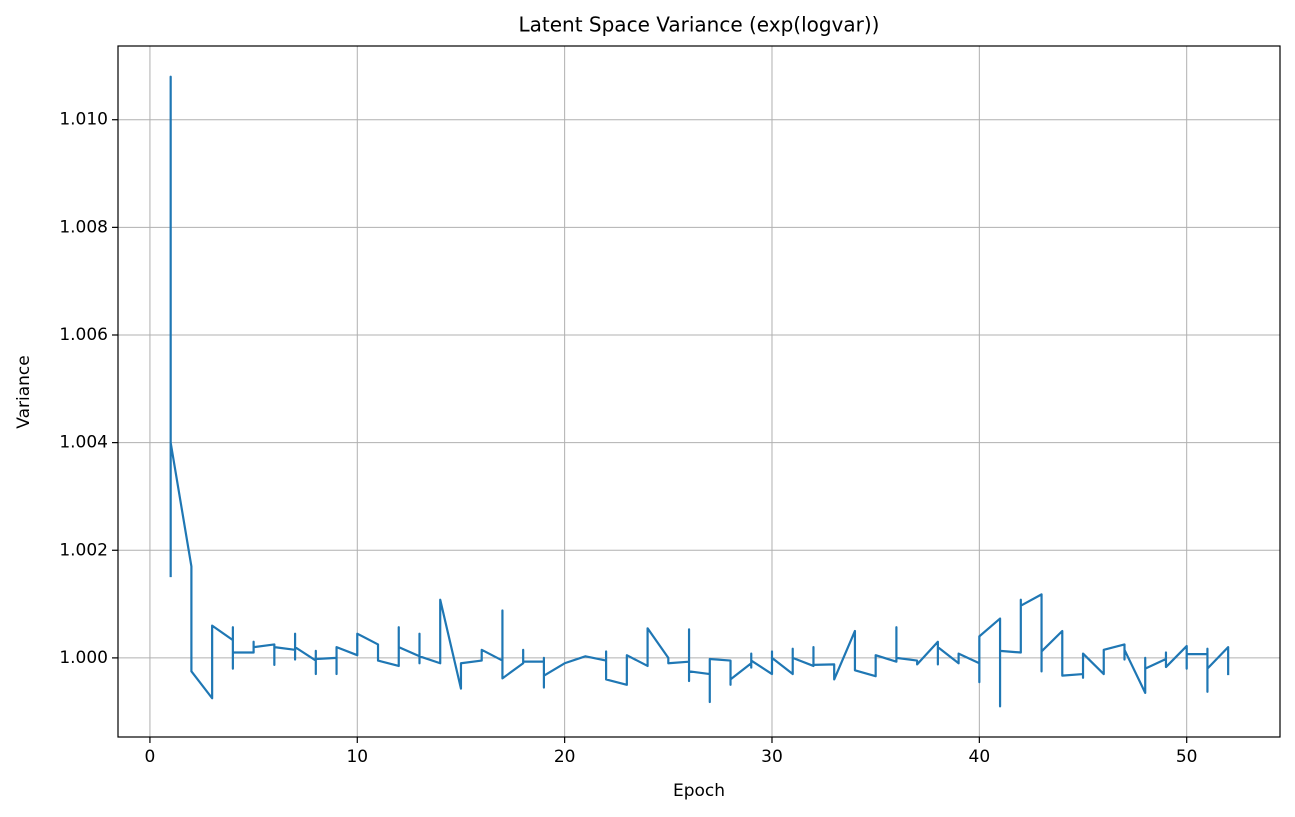 The image size is (1295, 817). Describe the element at coordinates (699, 25) in the screenshot. I see `chart-title: Latent Space Variance (exp(logvar))` at that location.